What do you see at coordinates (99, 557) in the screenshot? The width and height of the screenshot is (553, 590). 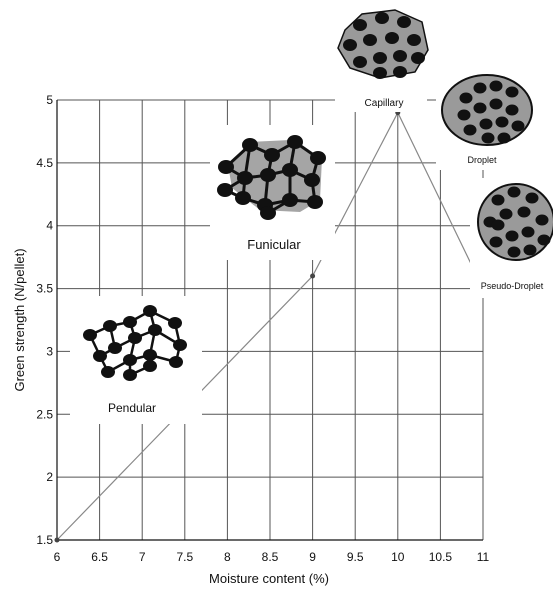 I see `x-tick-label: 6.5` at bounding box center [99, 557].